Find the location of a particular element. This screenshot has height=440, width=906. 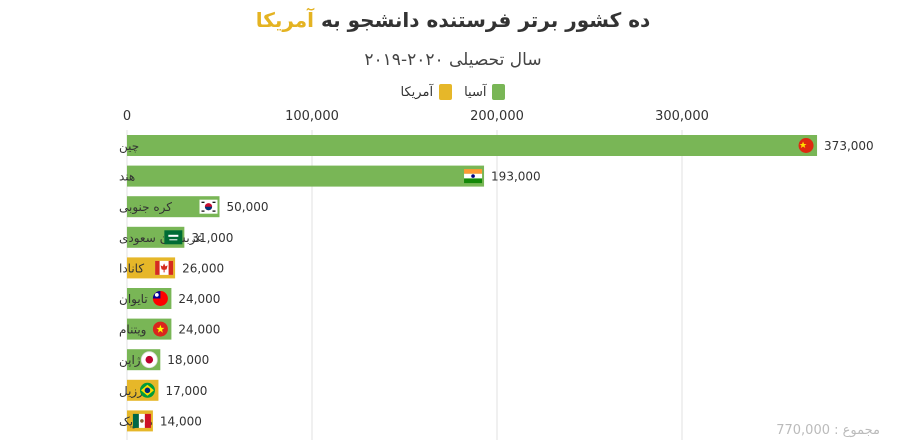

legend-item-america: آمریکا is located at coordinates (427, 92).